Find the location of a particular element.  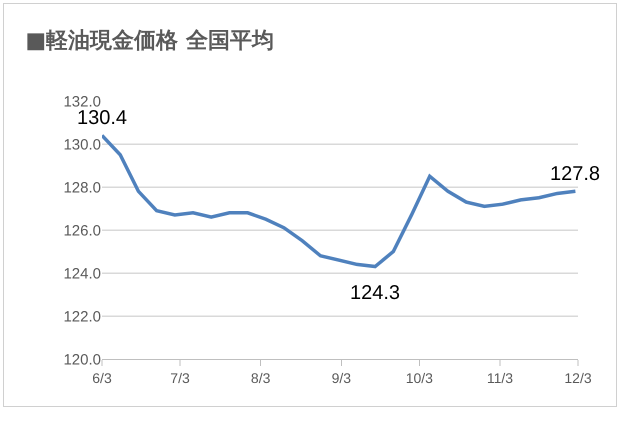

x-tick-label: 8/3 is located at coordinates (260, 378).